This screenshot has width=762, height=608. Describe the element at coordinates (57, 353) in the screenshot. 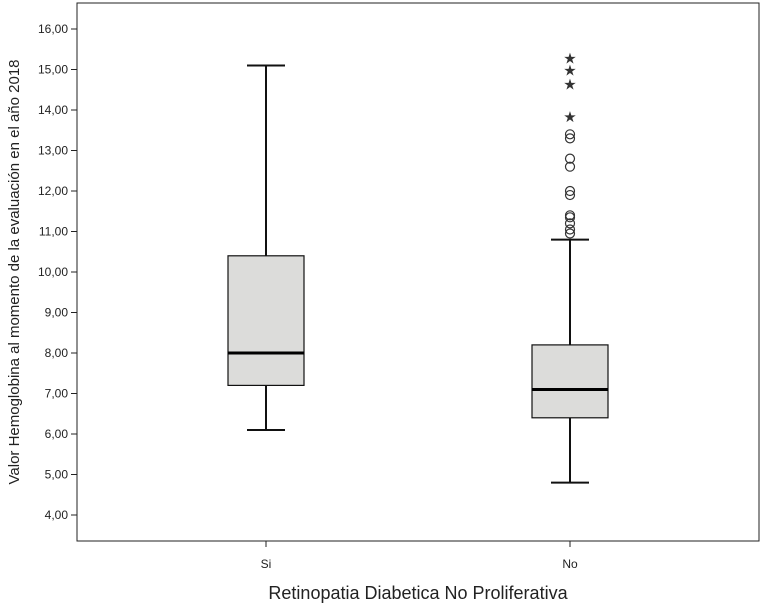

I see `y-tick-label: 8,00` at that location.